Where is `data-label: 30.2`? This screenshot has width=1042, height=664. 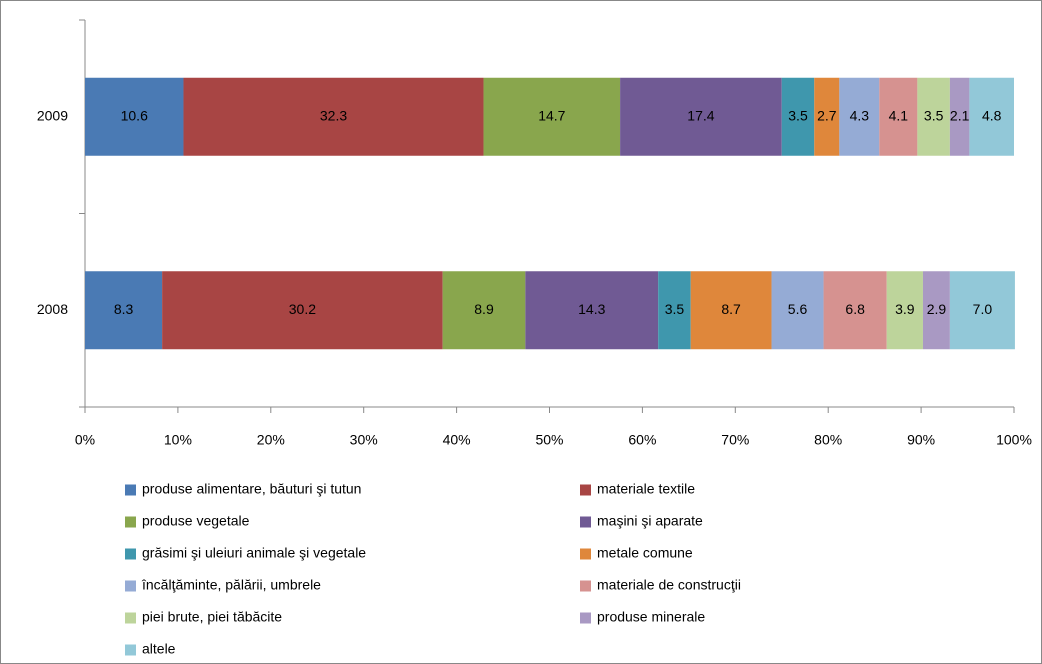 data-label: 30.2 is located at coordinates (302, 309).